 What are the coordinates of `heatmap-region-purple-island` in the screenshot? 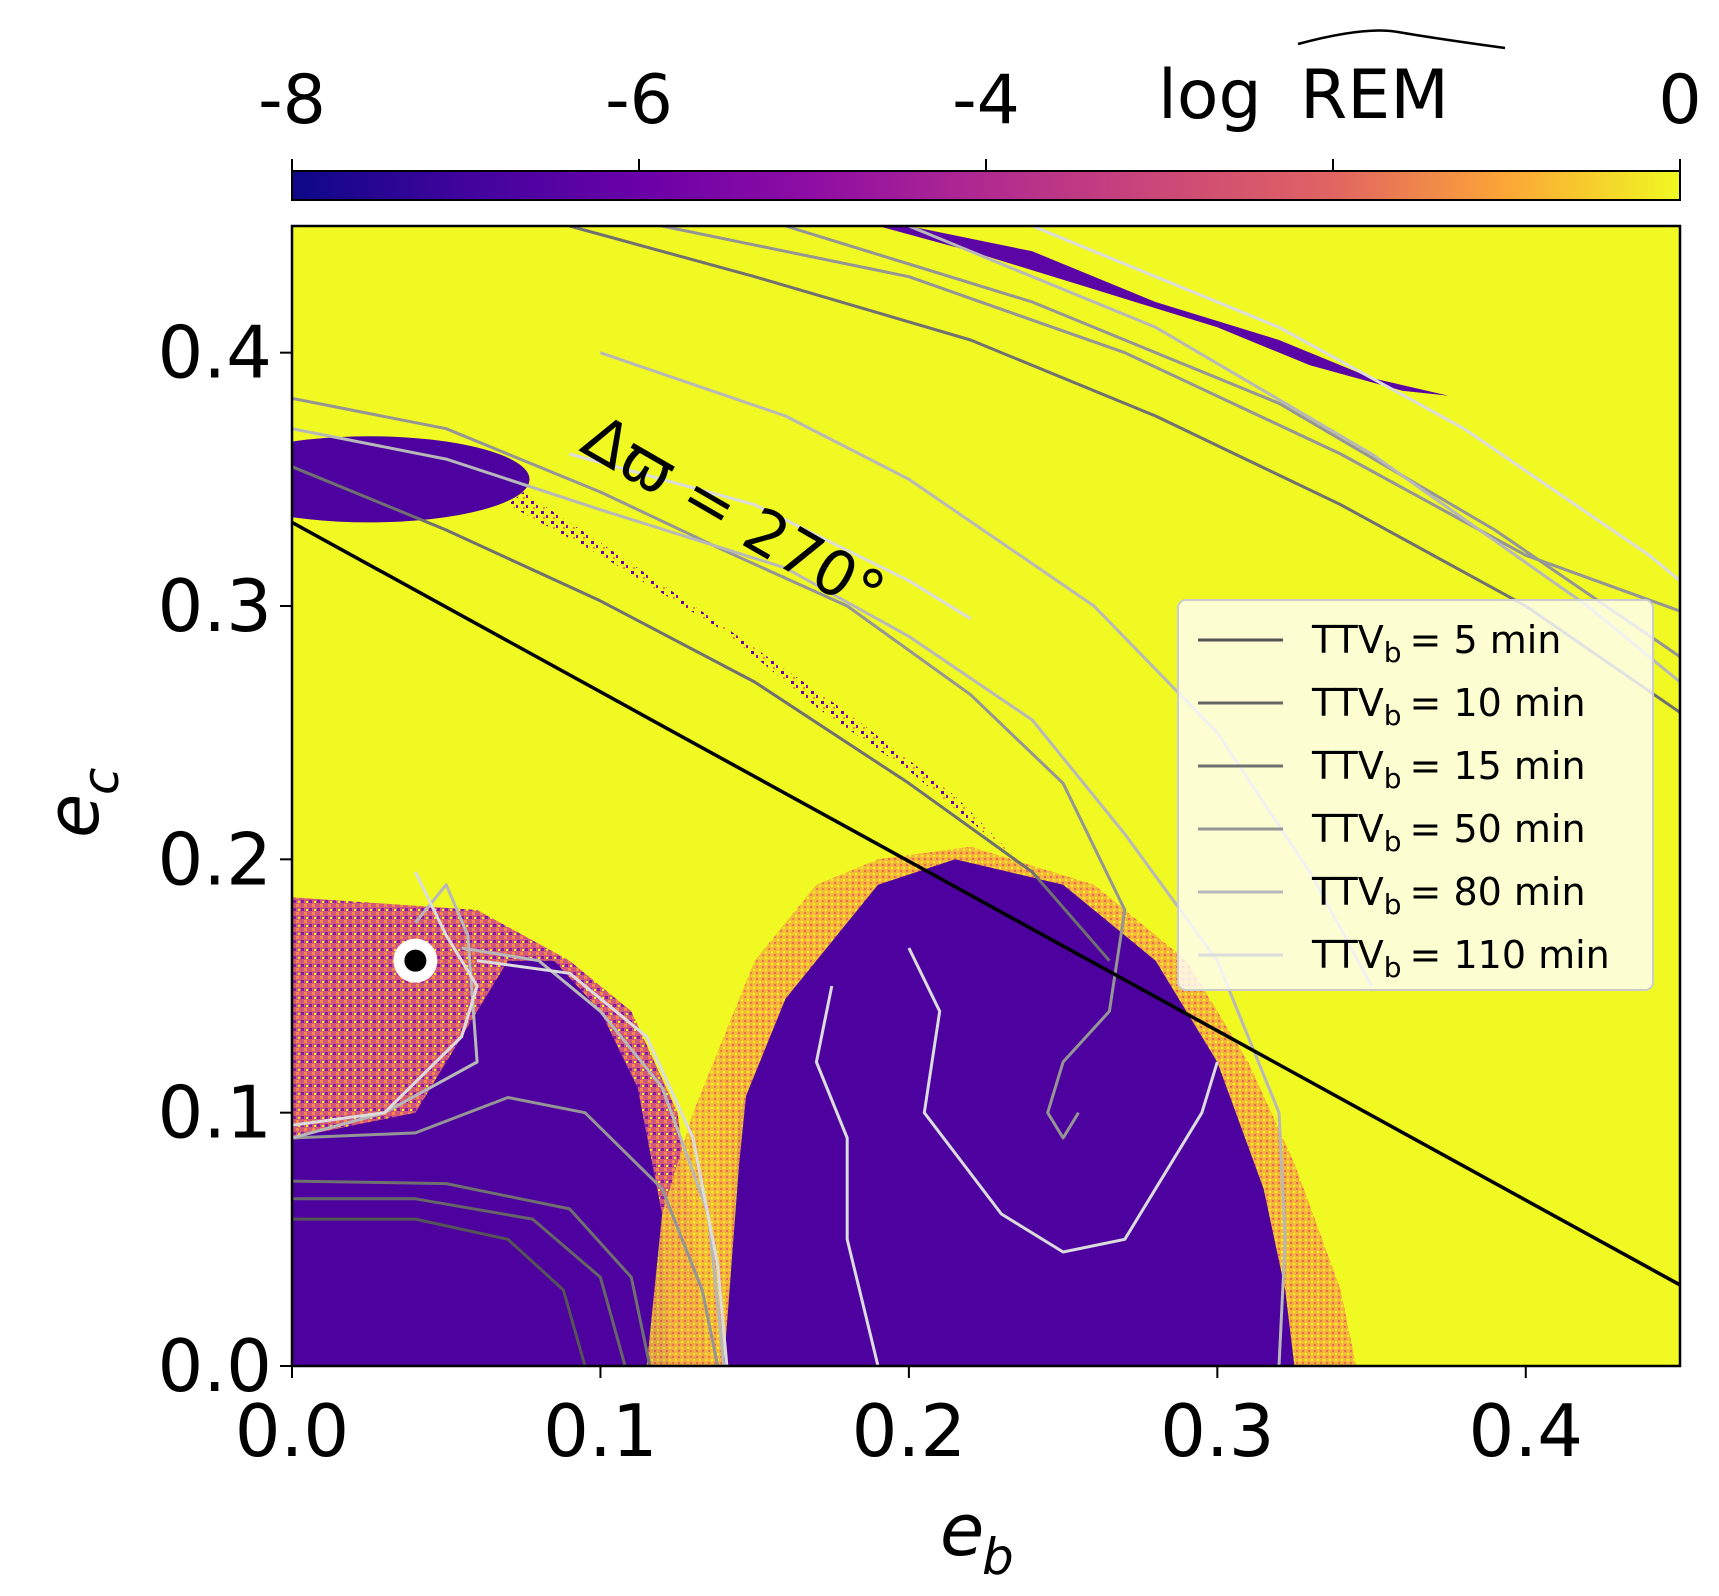 It's located at (1009, 1112).